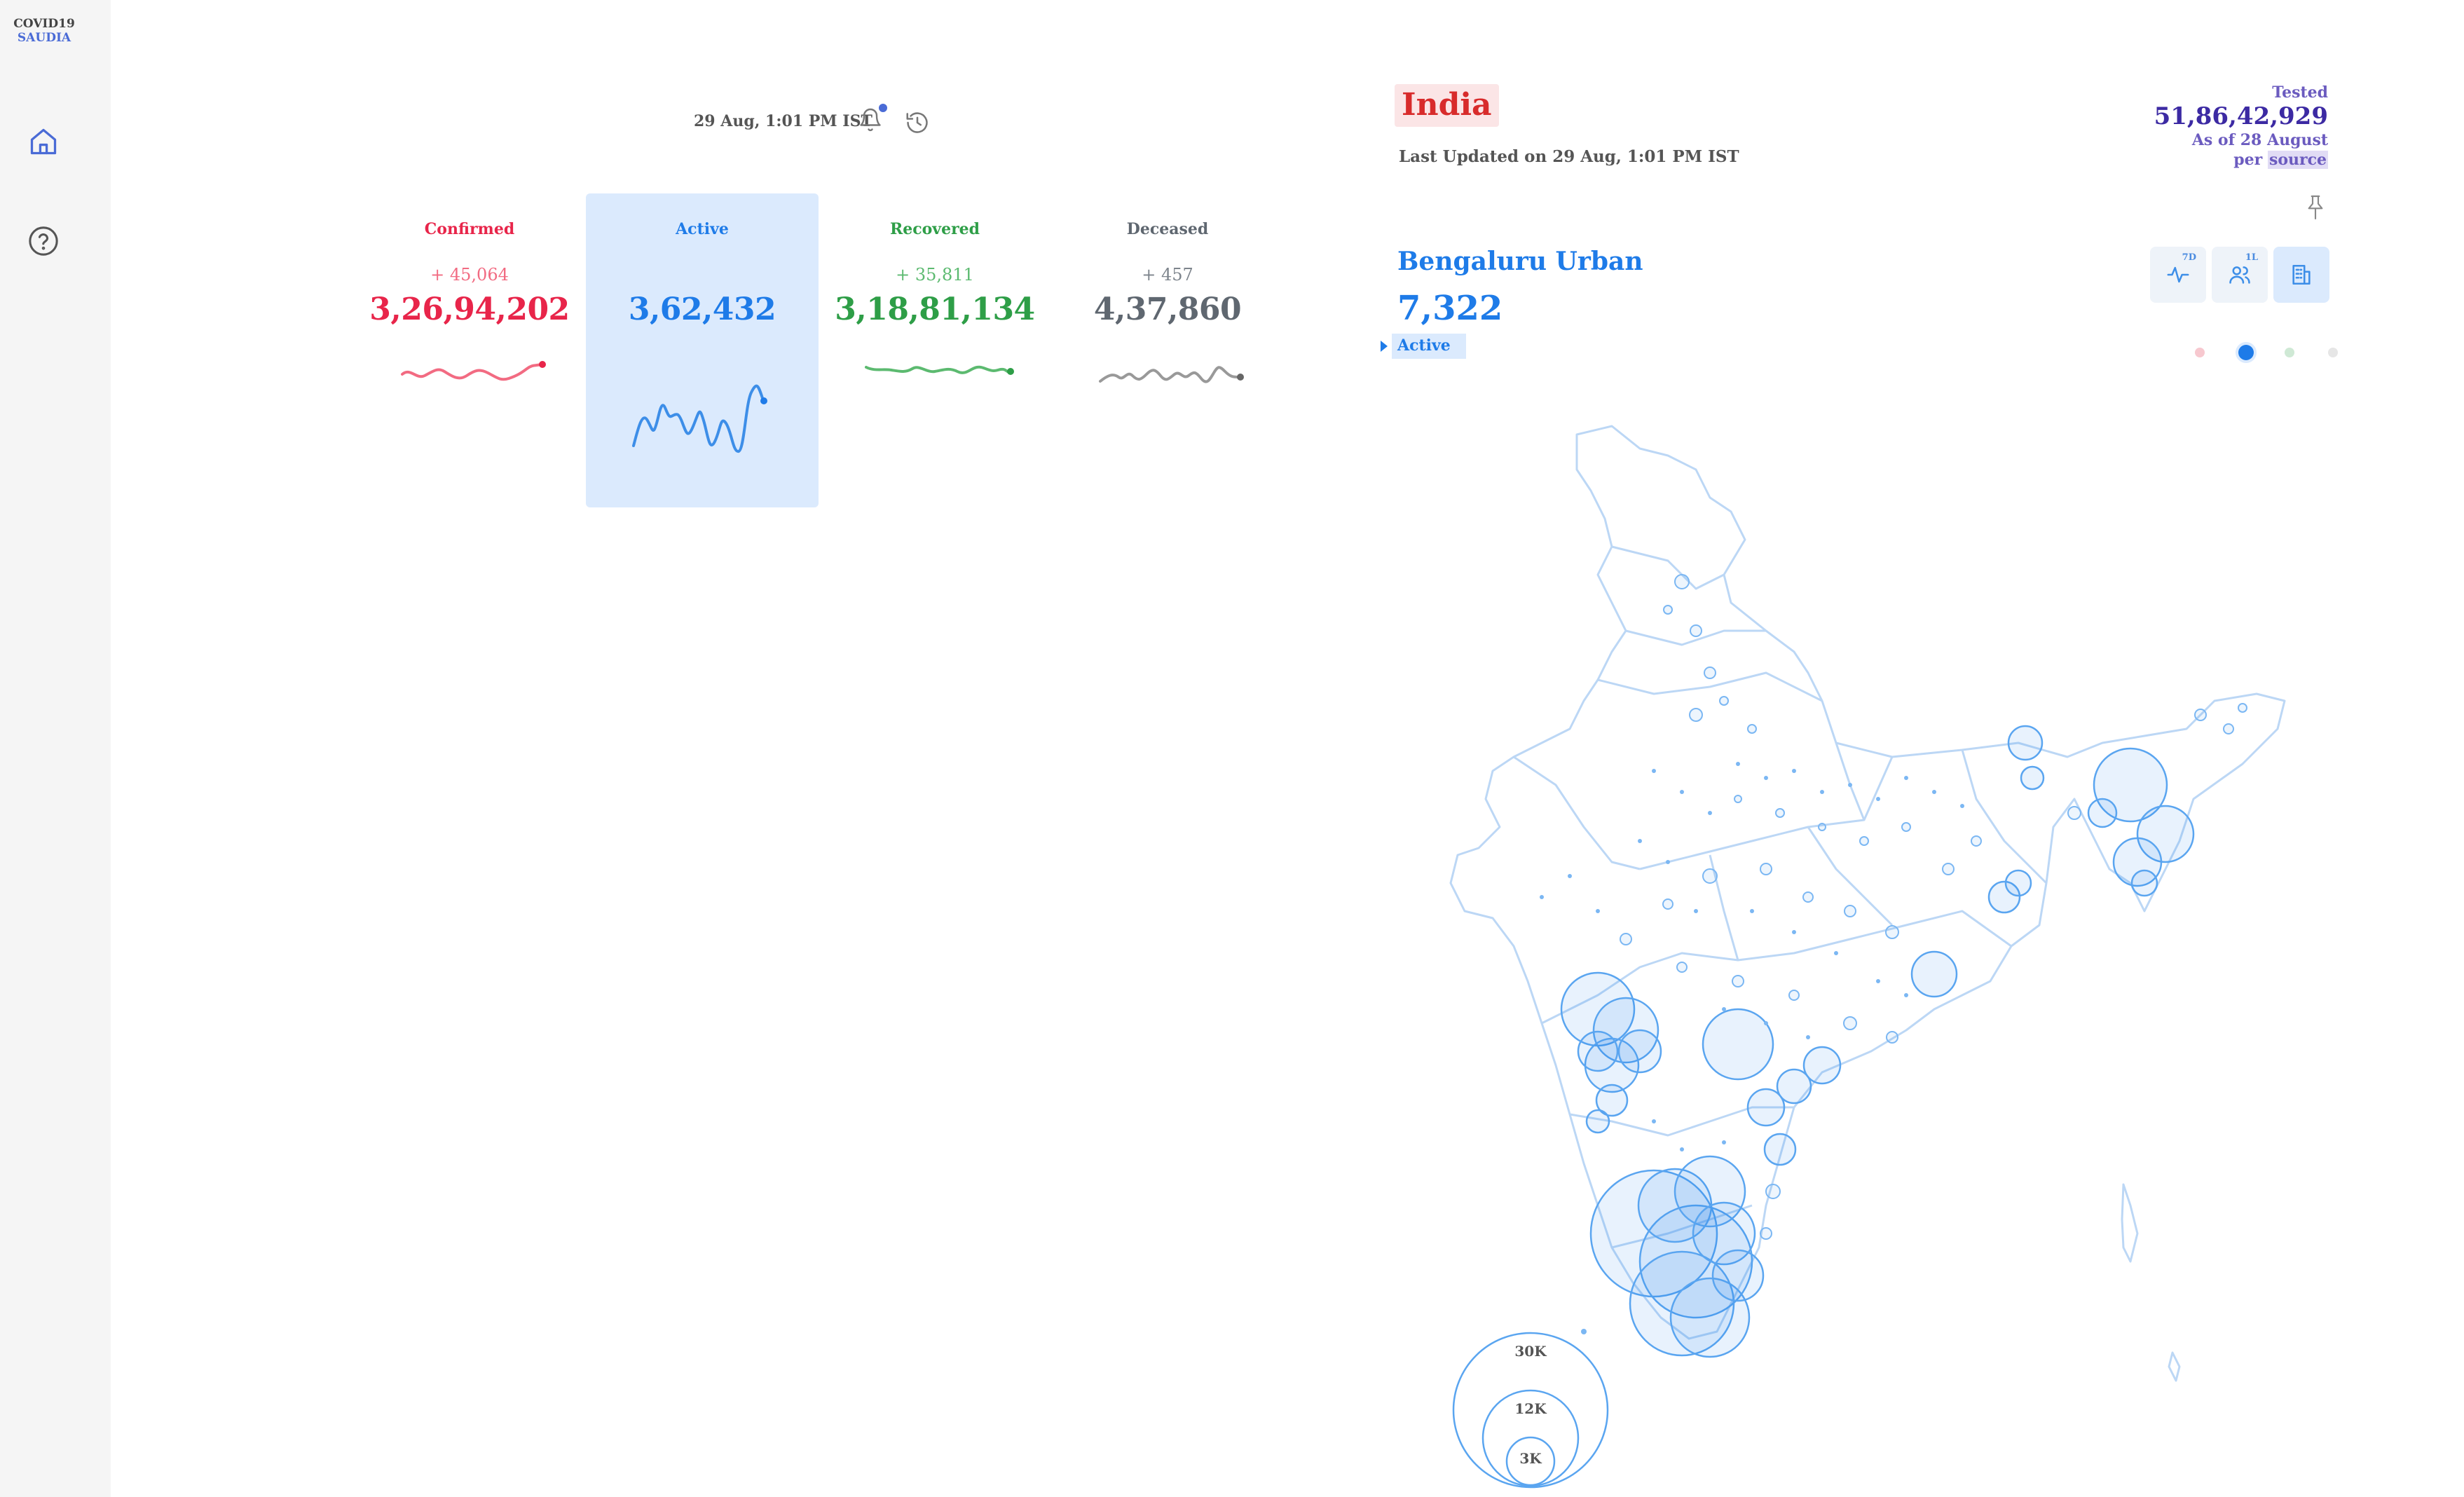 The height and width of the screenshot is (1497, 2464). Describe the element at coordinates (1167, 229) in the screenshot. I see `stat-label: Deceased` at that location.